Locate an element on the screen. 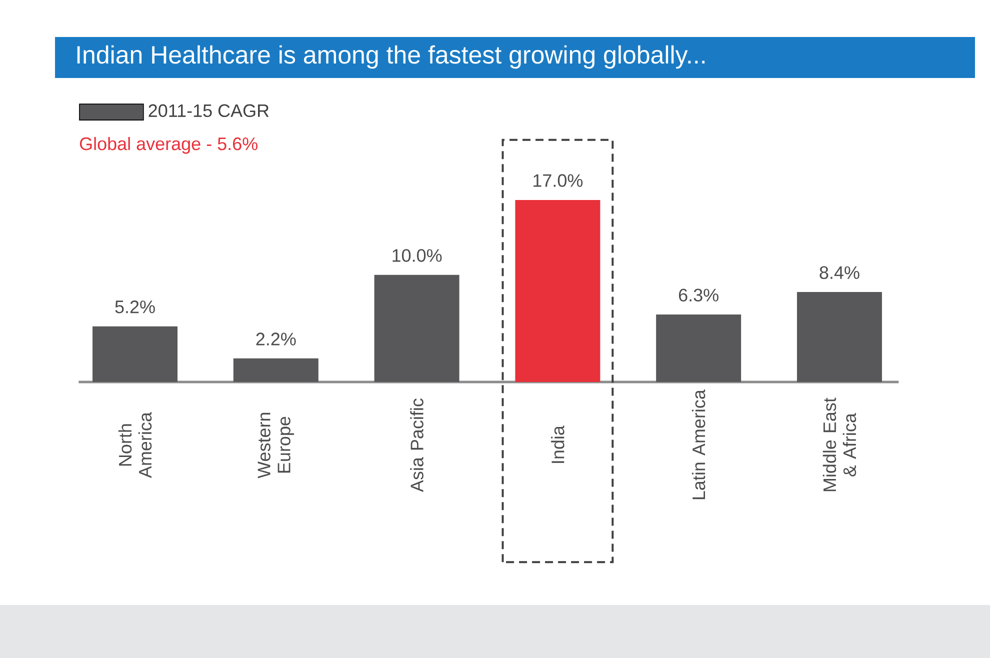 Image resolution: width=990 pixels, height=658 pixels. x-tick-label: Western Europe is located at coordinates (276, 445).